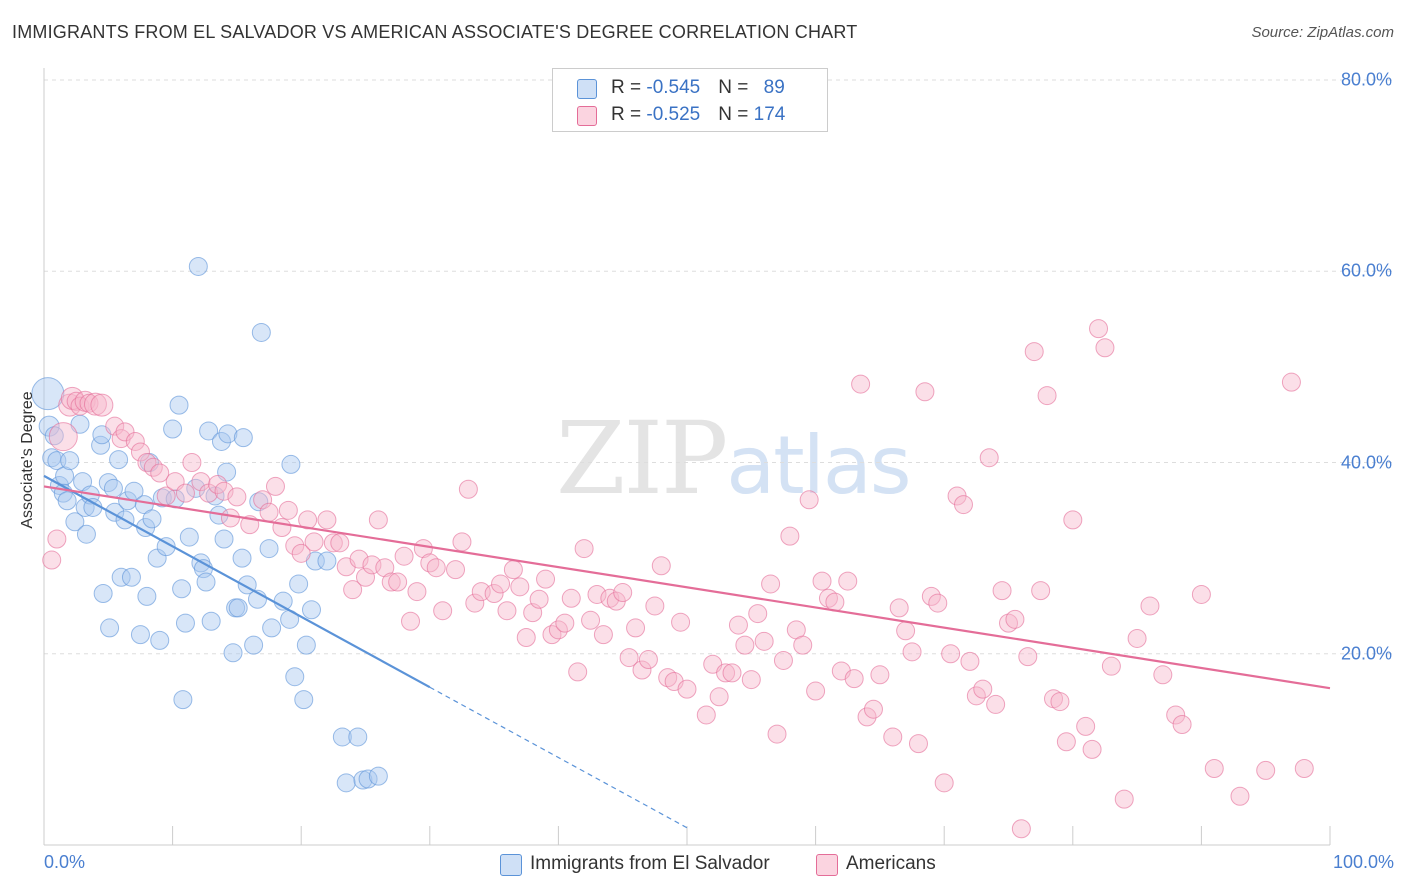 This screenshot has width=1406, height=892. Describe the element at coordinates (1366, 462) in the screenshot. I see `y-tick-label: 40.0%` at that location.